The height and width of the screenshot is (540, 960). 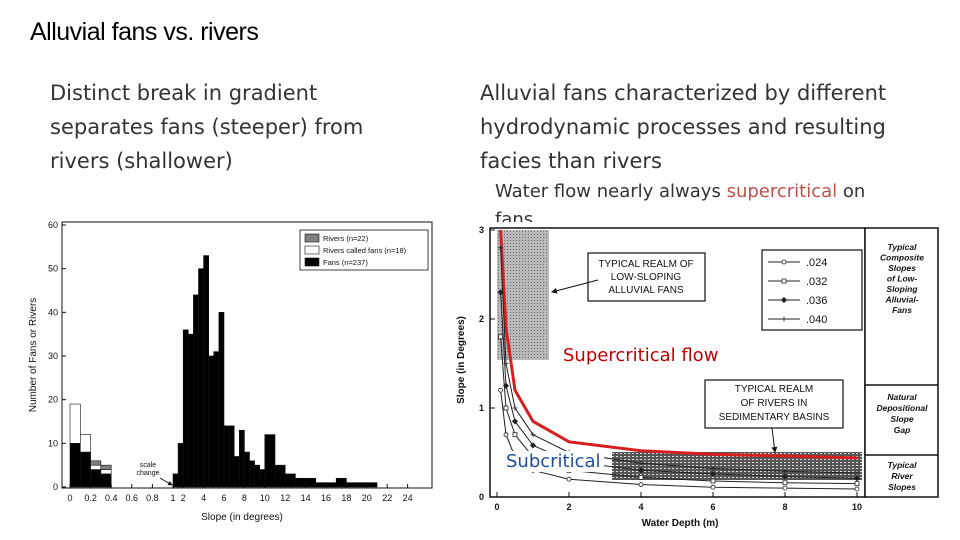 I want to click on legend-box, so click(x=812, y=290).